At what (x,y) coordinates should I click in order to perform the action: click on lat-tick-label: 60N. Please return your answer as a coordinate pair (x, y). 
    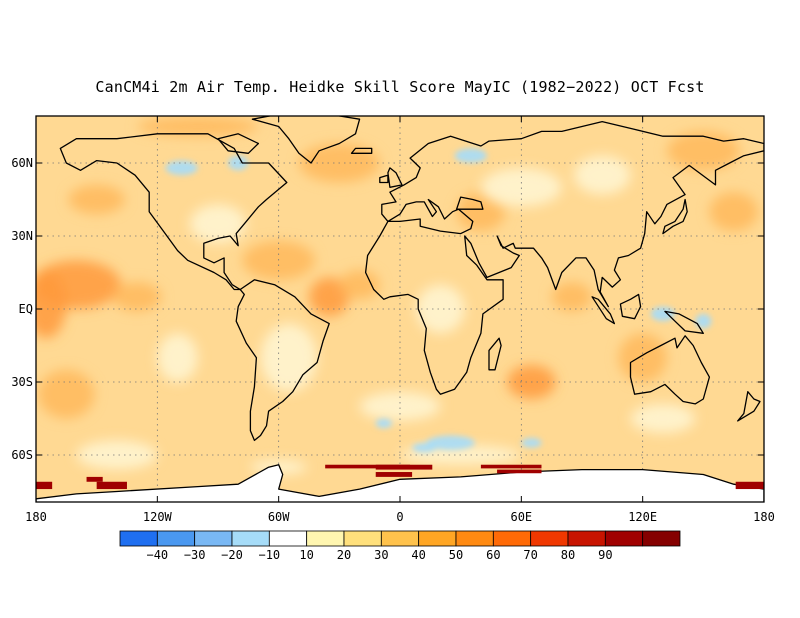
    Looking at the image, I should click on (22, 163).